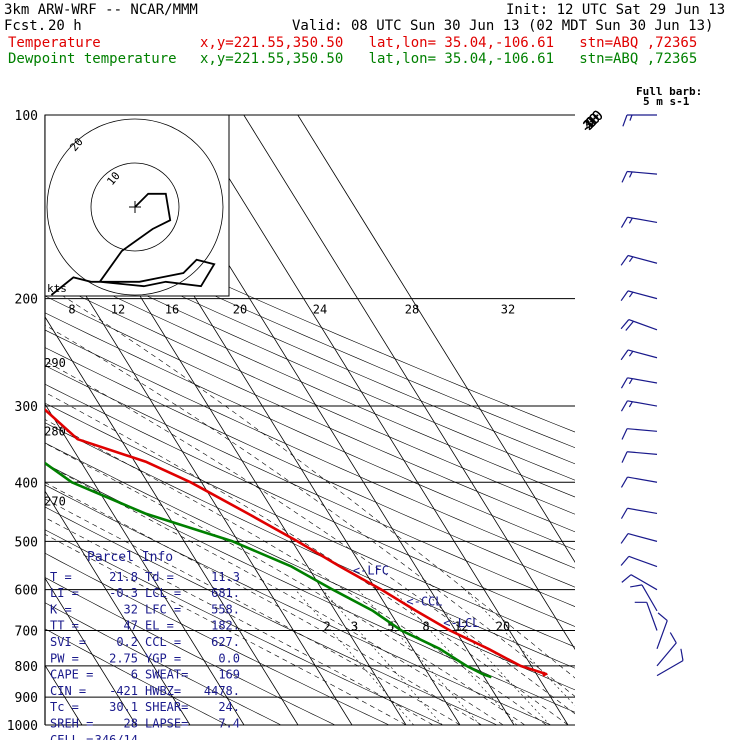  Describe the element at coordinates (616, 10) in the screenshot. I see `init-time: Init: 12 UTC Sat 29 Jun 13` at that location.